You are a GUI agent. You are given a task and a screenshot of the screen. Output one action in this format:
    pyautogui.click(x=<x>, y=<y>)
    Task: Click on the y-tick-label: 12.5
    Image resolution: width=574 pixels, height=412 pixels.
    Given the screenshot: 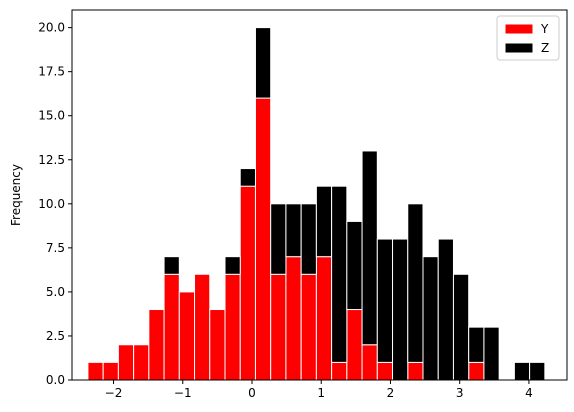 What is the action you would take?
    pyautogui.click(x=51, y=160)
    